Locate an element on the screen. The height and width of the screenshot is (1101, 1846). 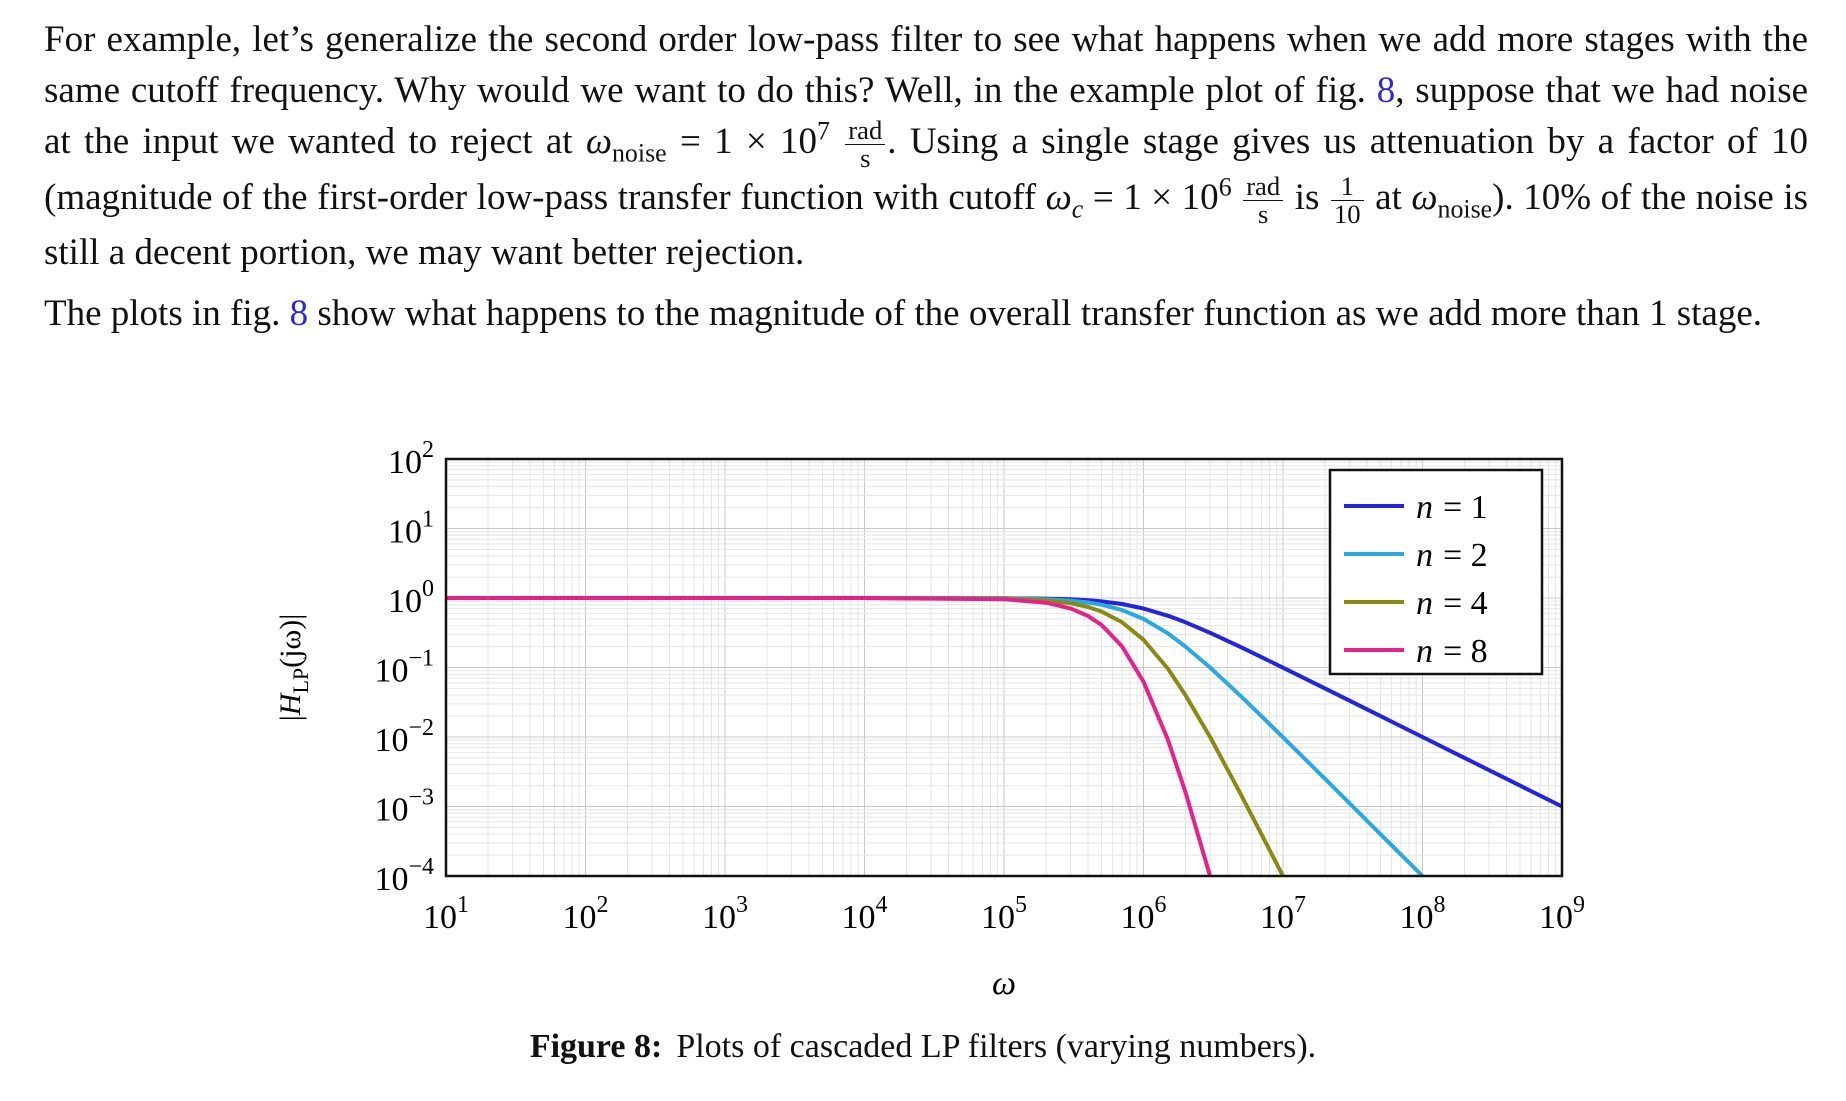
legend-entry: n = 8 is located at coordinates (1452, 651).